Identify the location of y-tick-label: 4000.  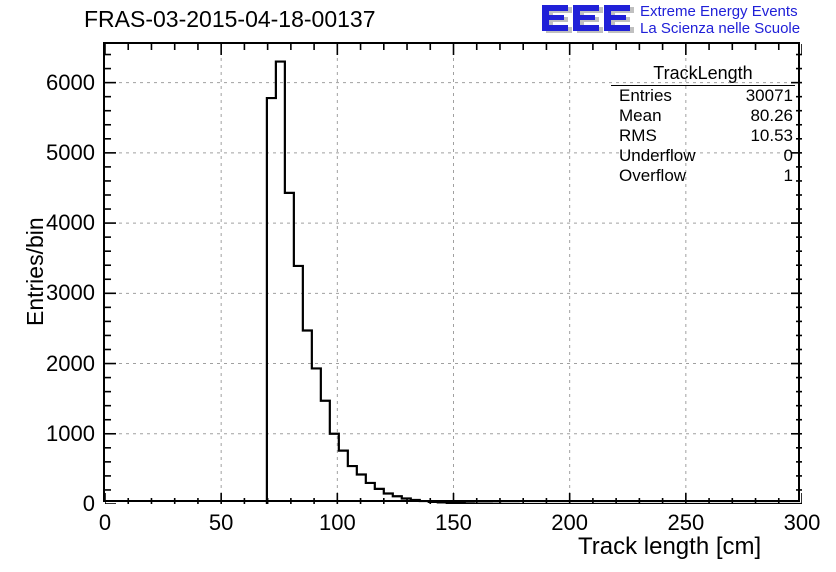
(70, 223).